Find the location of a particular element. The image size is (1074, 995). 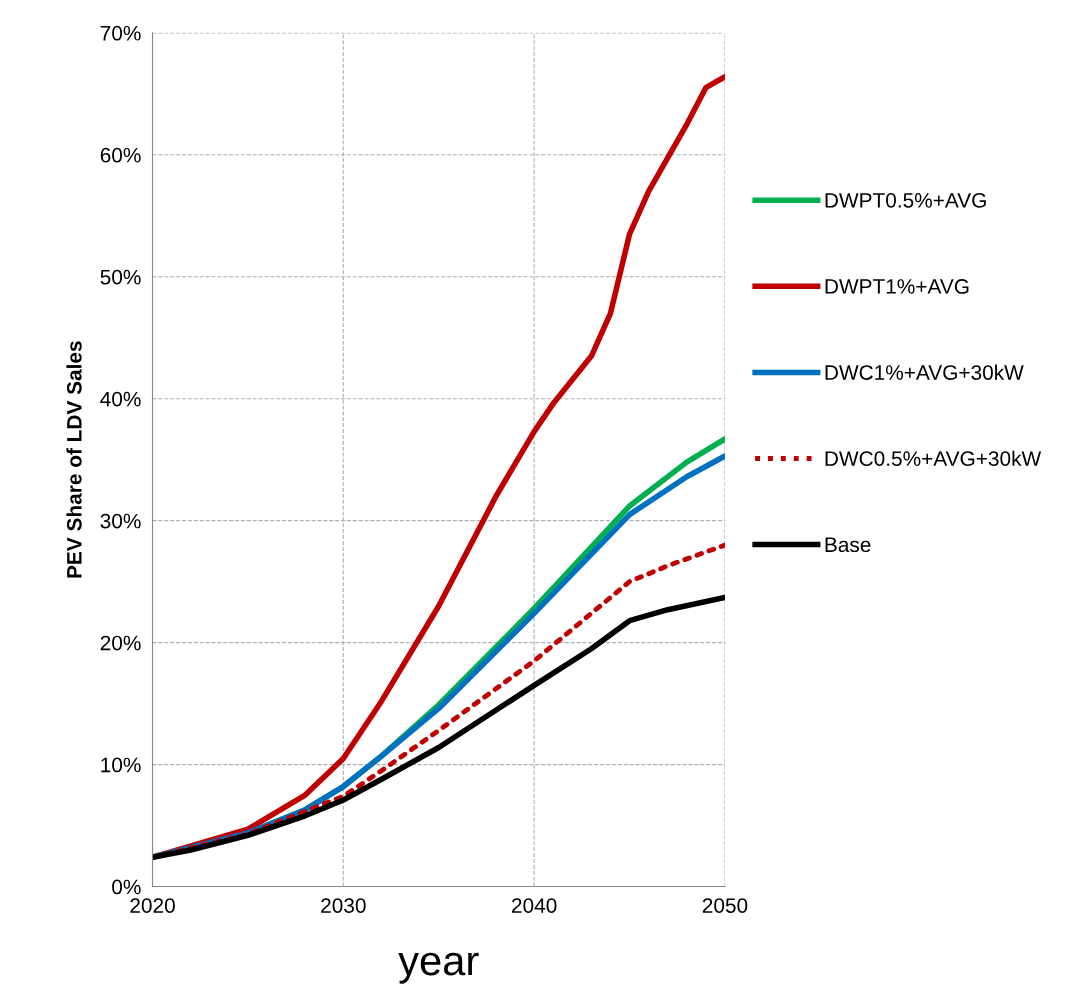

y-tick-label: 70% is located at coordinates (120, 33).